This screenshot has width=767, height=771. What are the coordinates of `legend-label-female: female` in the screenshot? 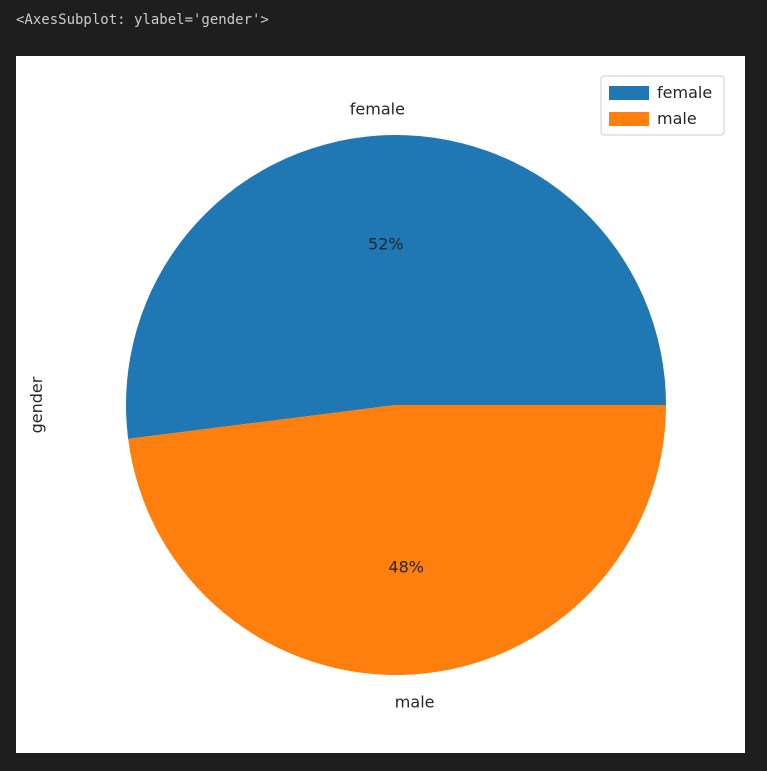 It's located at (684, 92).